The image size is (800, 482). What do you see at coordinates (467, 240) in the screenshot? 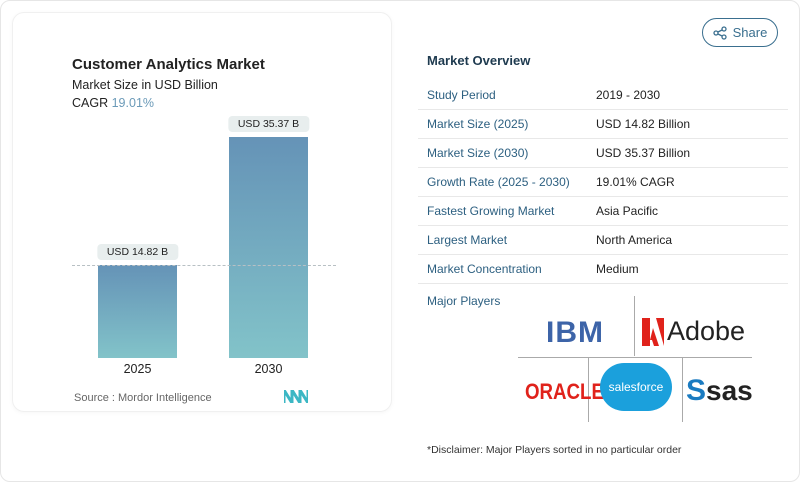
I see `row-label: Largest Market` at bounding box center [467, 240].